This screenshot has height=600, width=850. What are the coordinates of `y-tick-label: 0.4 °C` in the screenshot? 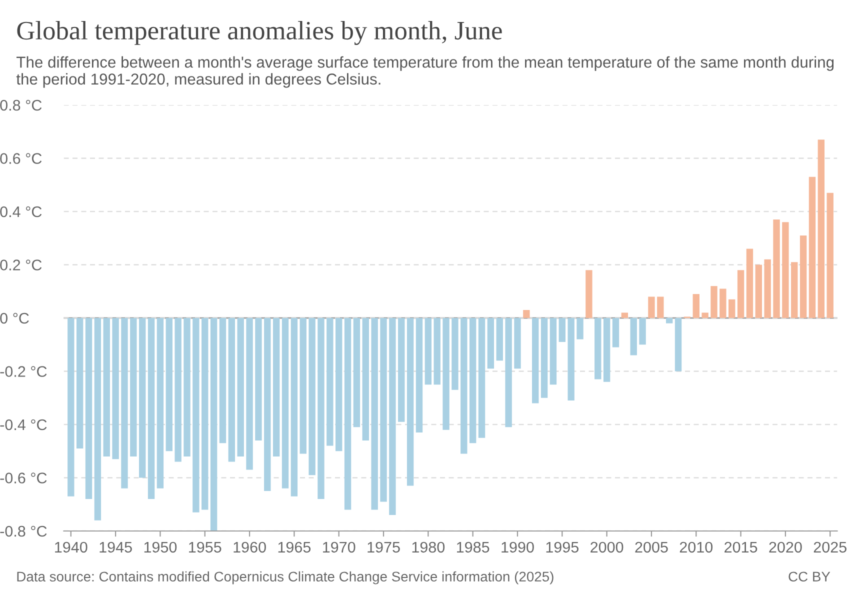 It's located at (21, 212).